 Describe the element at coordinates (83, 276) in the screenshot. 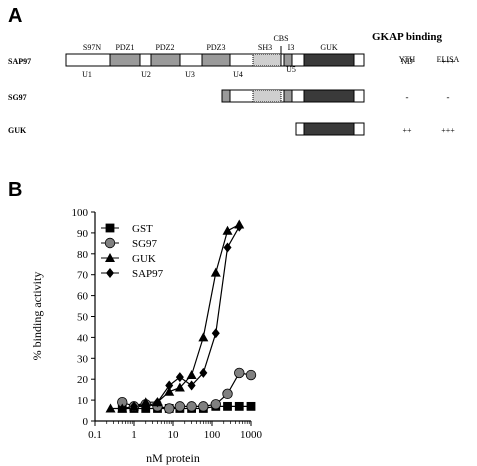

I see `y-tick-label: 70` at that location.